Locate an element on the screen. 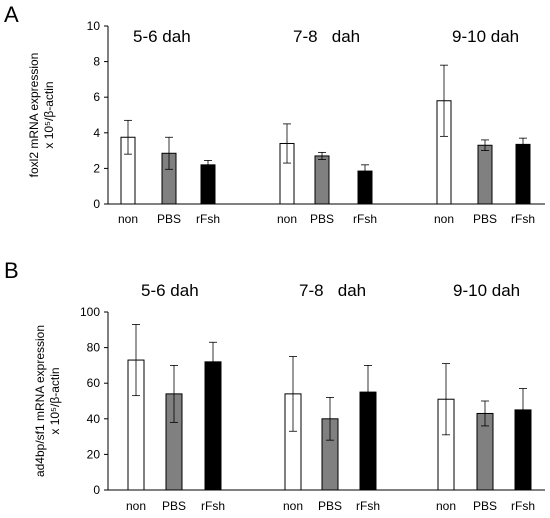 The width and height of the screenshot is (550, 518). y-axis-label: foxl2 mRNA expression is located at coordinates (34, 115).